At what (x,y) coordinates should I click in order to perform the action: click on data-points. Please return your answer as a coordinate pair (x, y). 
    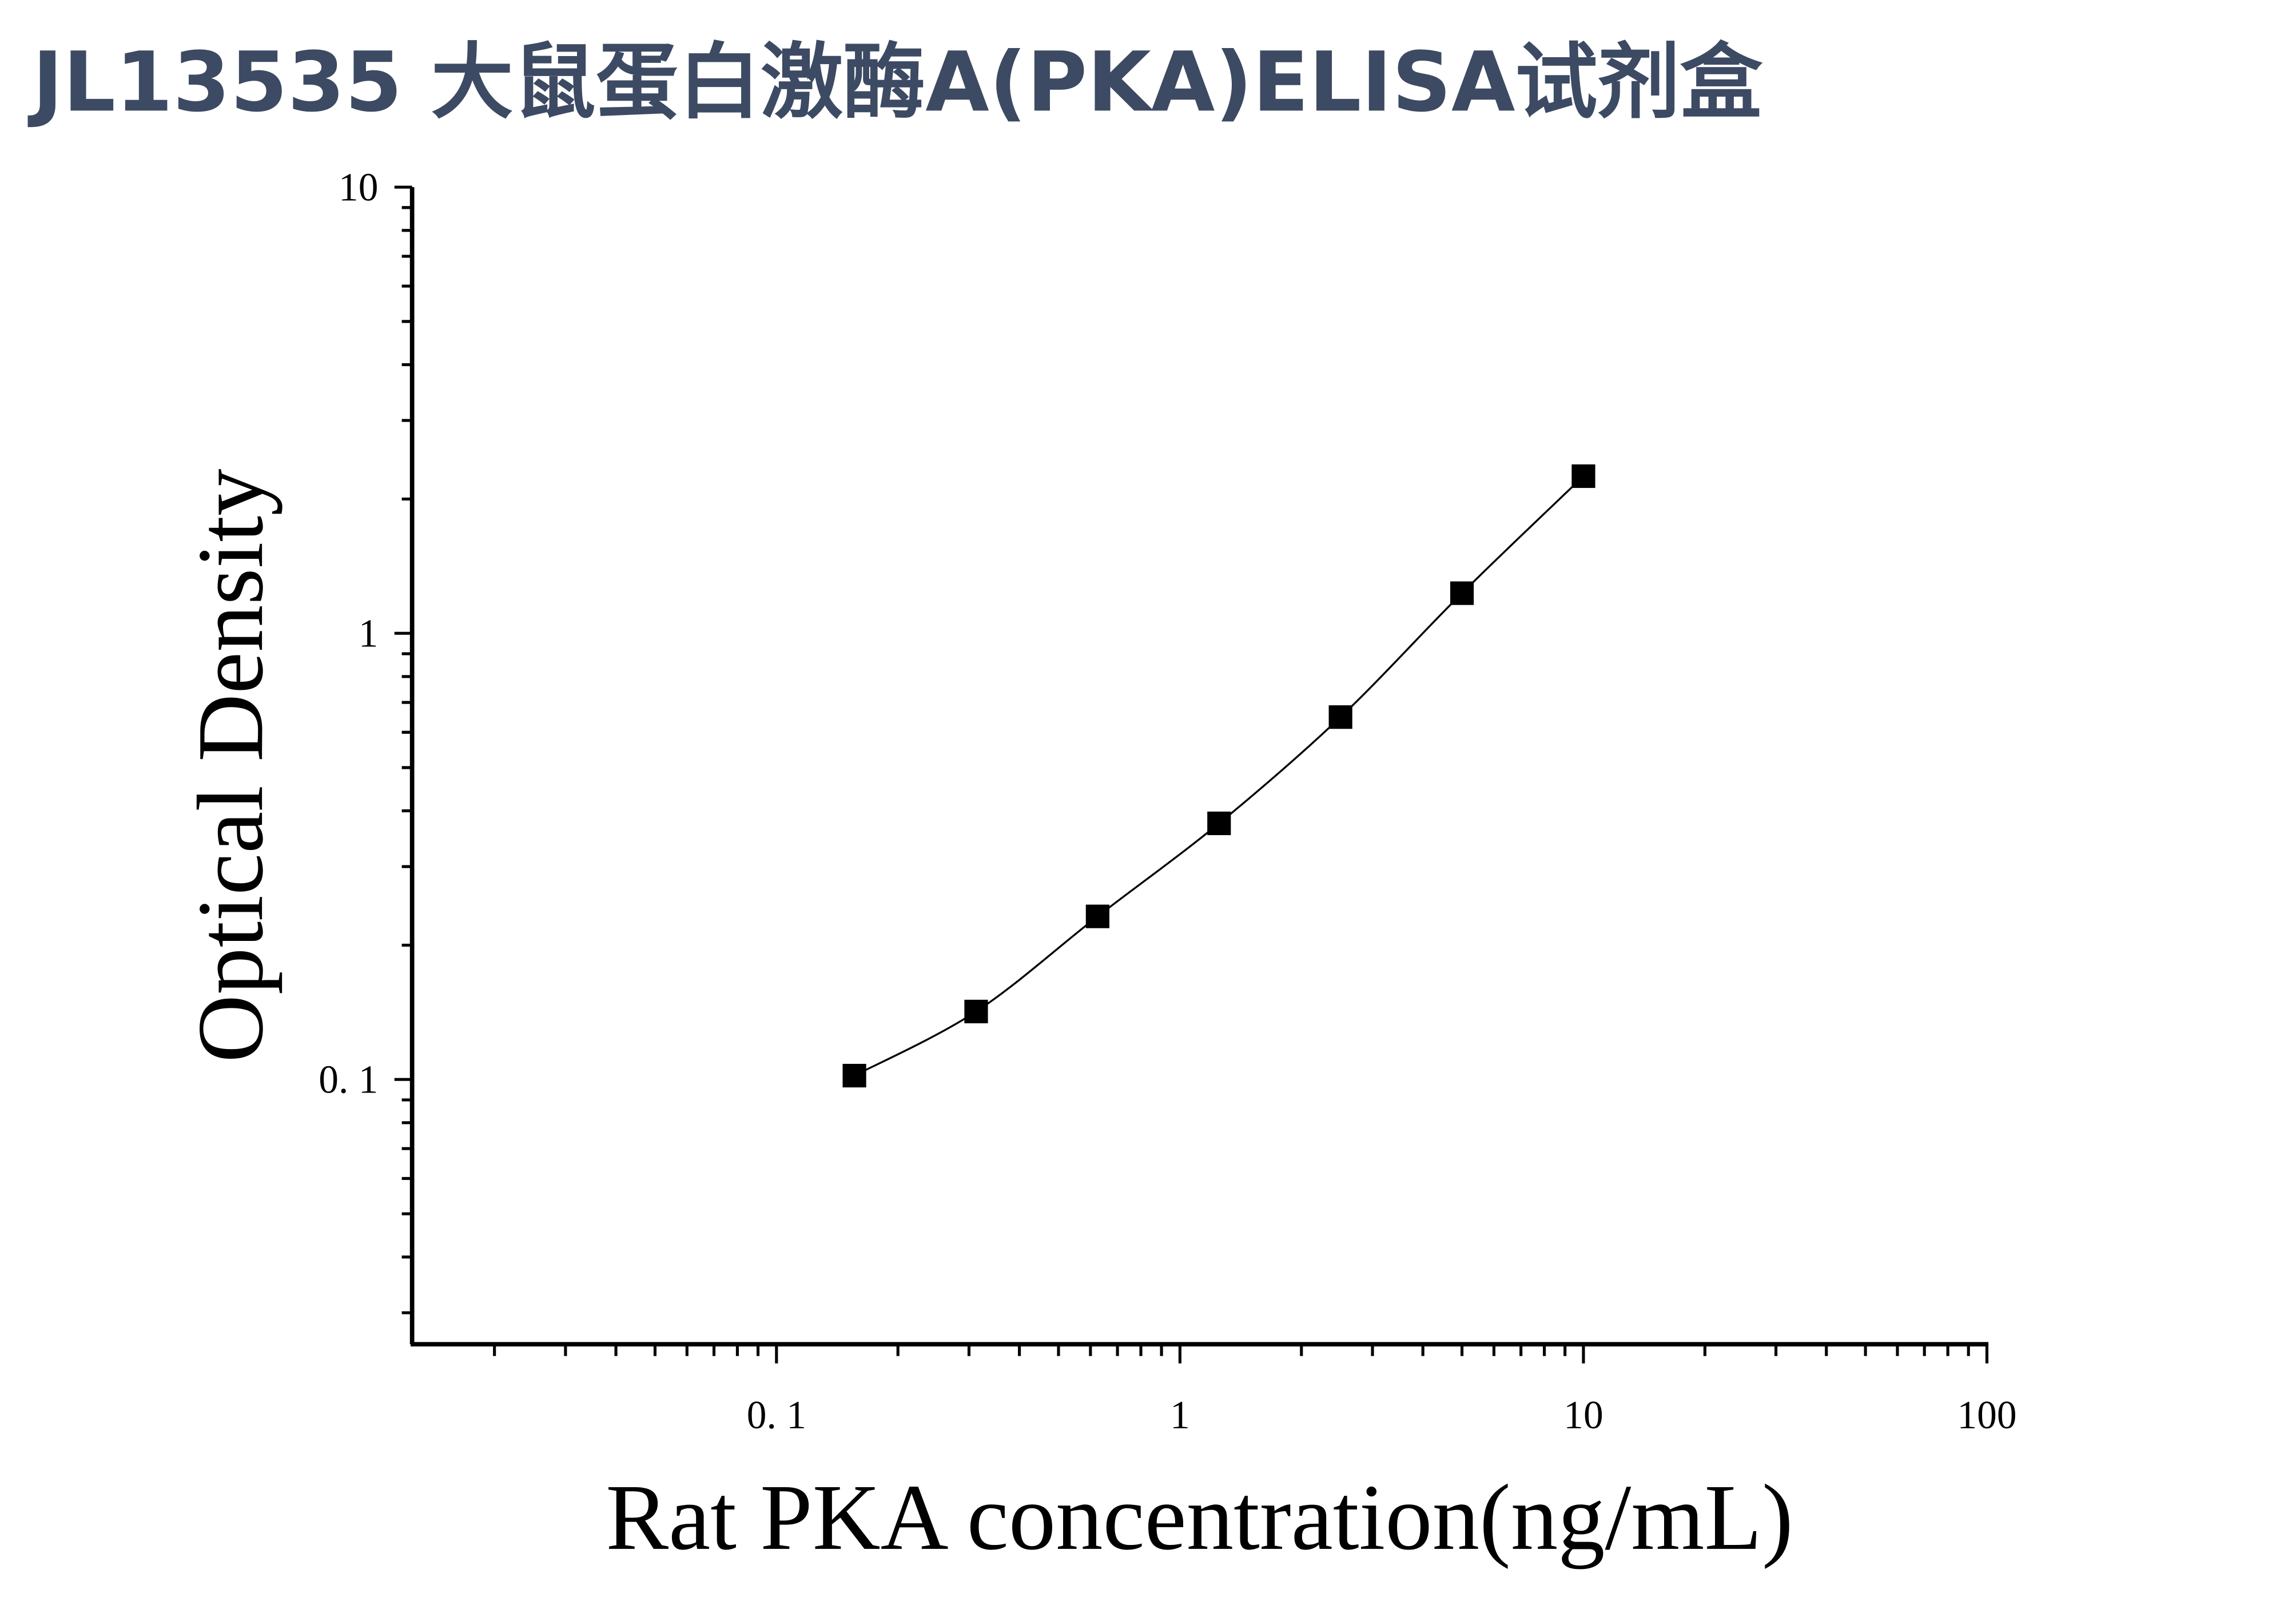
    Looking at the image, I should click on (1218, 776).